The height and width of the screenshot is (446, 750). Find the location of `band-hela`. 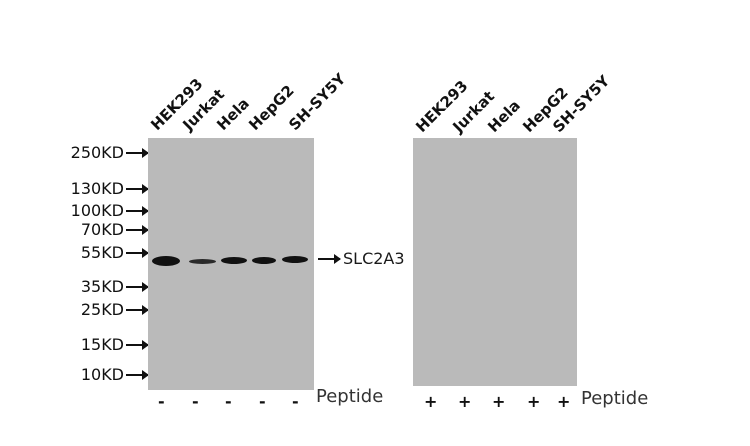

band-hela is located at coordinates (234, 260).